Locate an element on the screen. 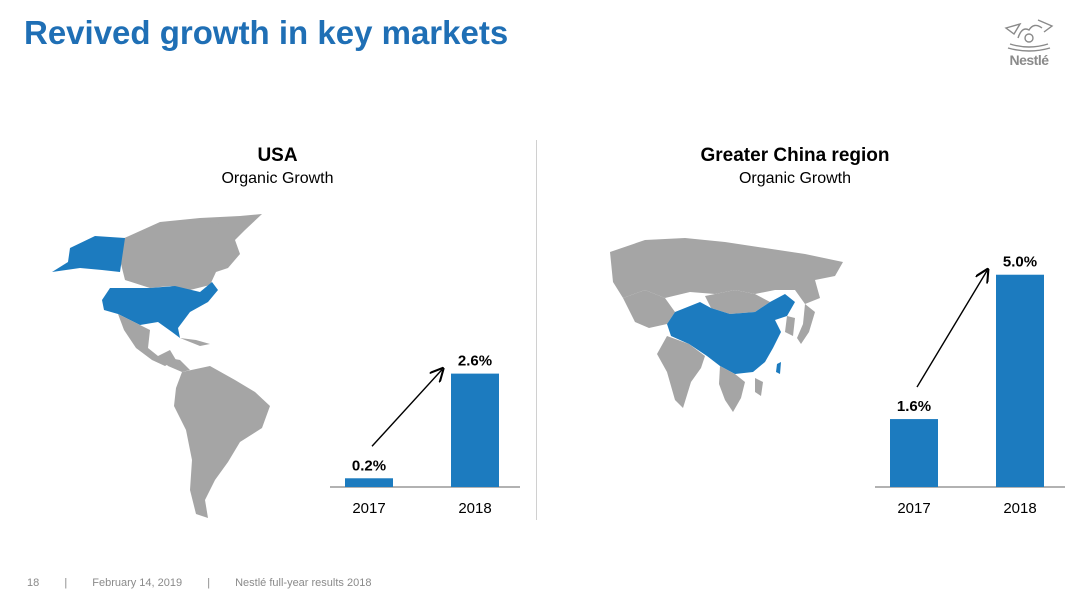 The width and height of the screenshot is (1080, 602). usa-bar-2018 is located at coordinates (475, 430).